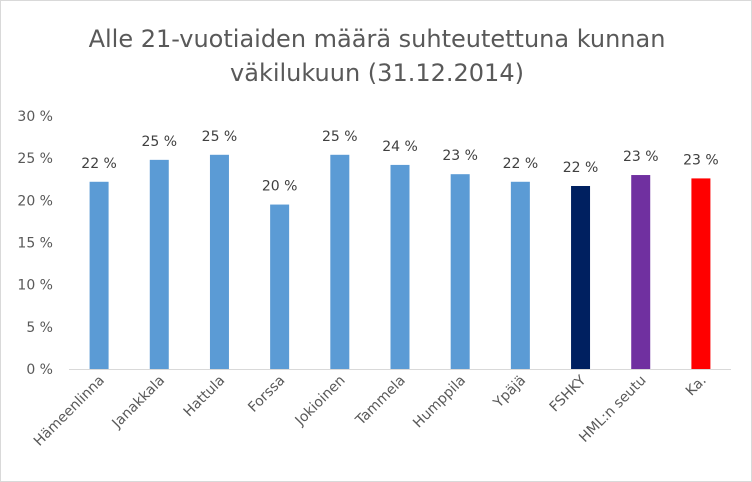  Describe the element at coordinates (280, 187) in the screenshot. I see `data-label: 20 %` at that location.